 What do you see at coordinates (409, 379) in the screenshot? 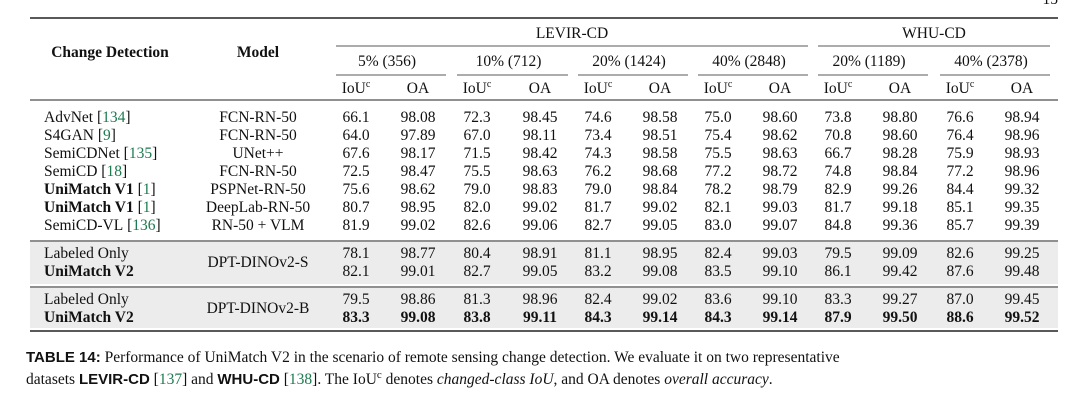
I see `caption-normal: denotes` at bounding box center [409, 379].